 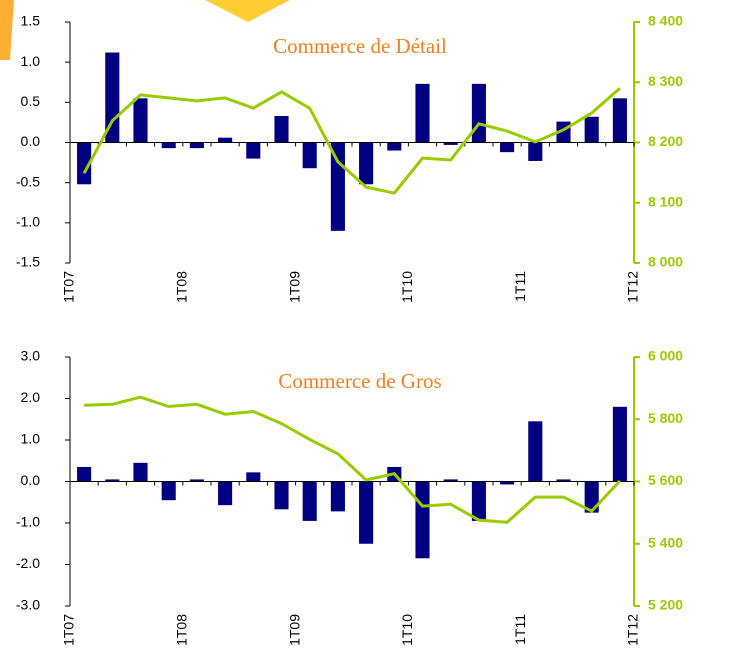 I want to click on y2-tick-label: 8 300, so click(x=665, y=81).